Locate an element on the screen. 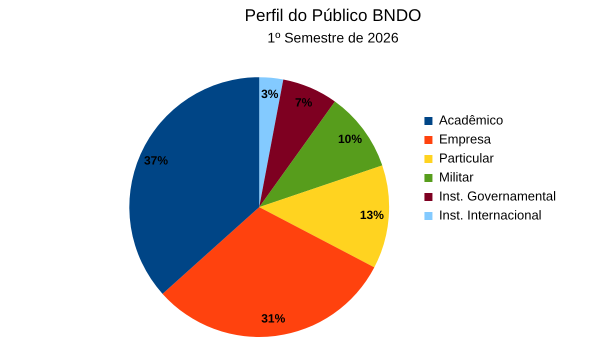  legend-label: Inst. Governamental is located at coordinates (497, 196).